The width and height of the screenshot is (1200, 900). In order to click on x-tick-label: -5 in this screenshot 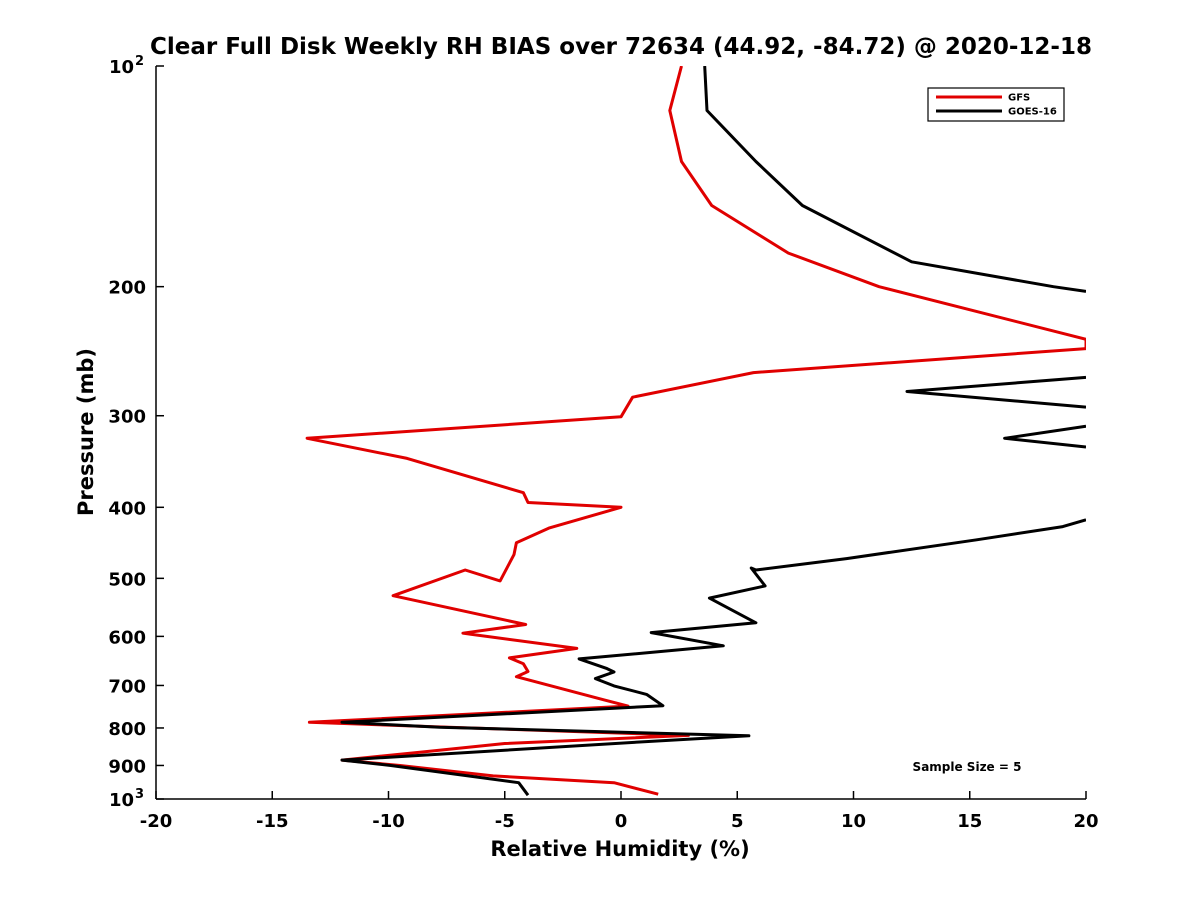, I will do `click(505, 821)`.